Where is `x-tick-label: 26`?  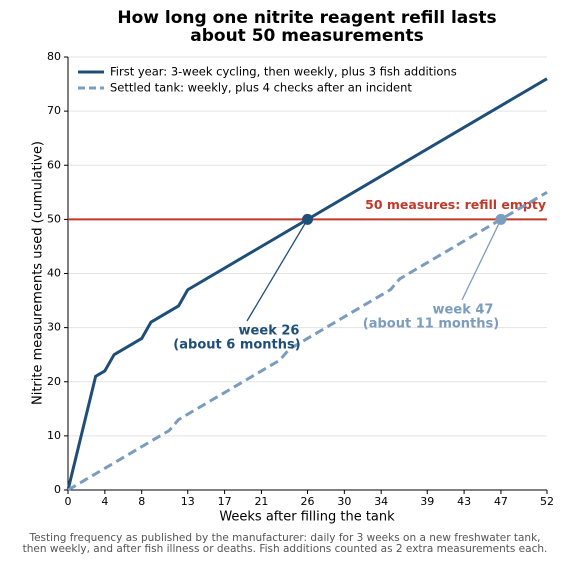
x-tick-label: 26 is located at coordinates (308, 501).